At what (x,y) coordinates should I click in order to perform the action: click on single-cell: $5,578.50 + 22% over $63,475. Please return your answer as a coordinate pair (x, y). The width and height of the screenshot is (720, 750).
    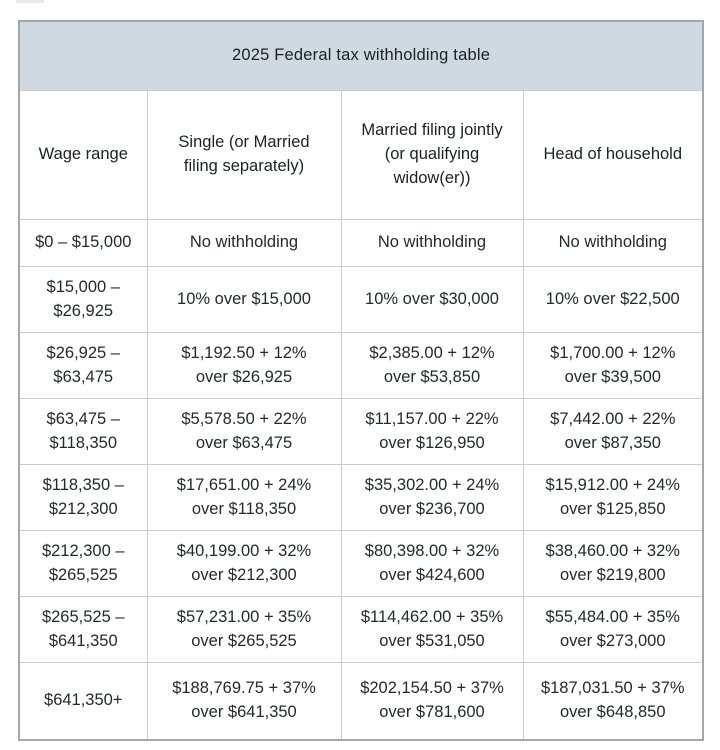
    Looking at the image, I should click on (244, 431).